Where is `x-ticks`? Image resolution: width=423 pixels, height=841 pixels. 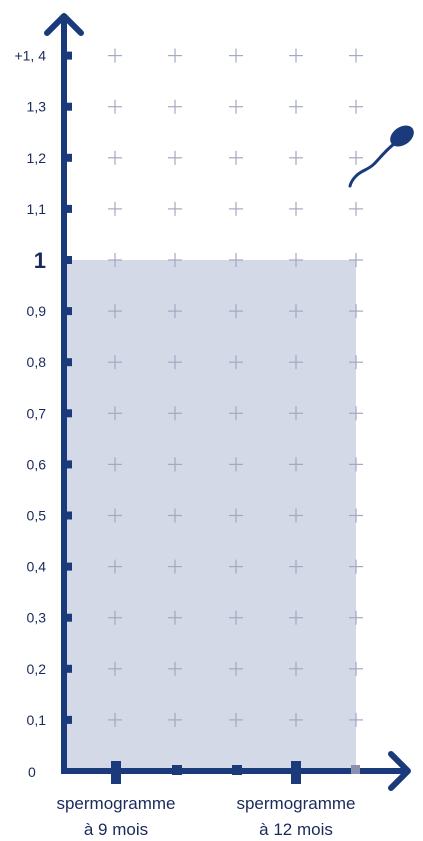 x-ticks is located at coordinates (235, 772).